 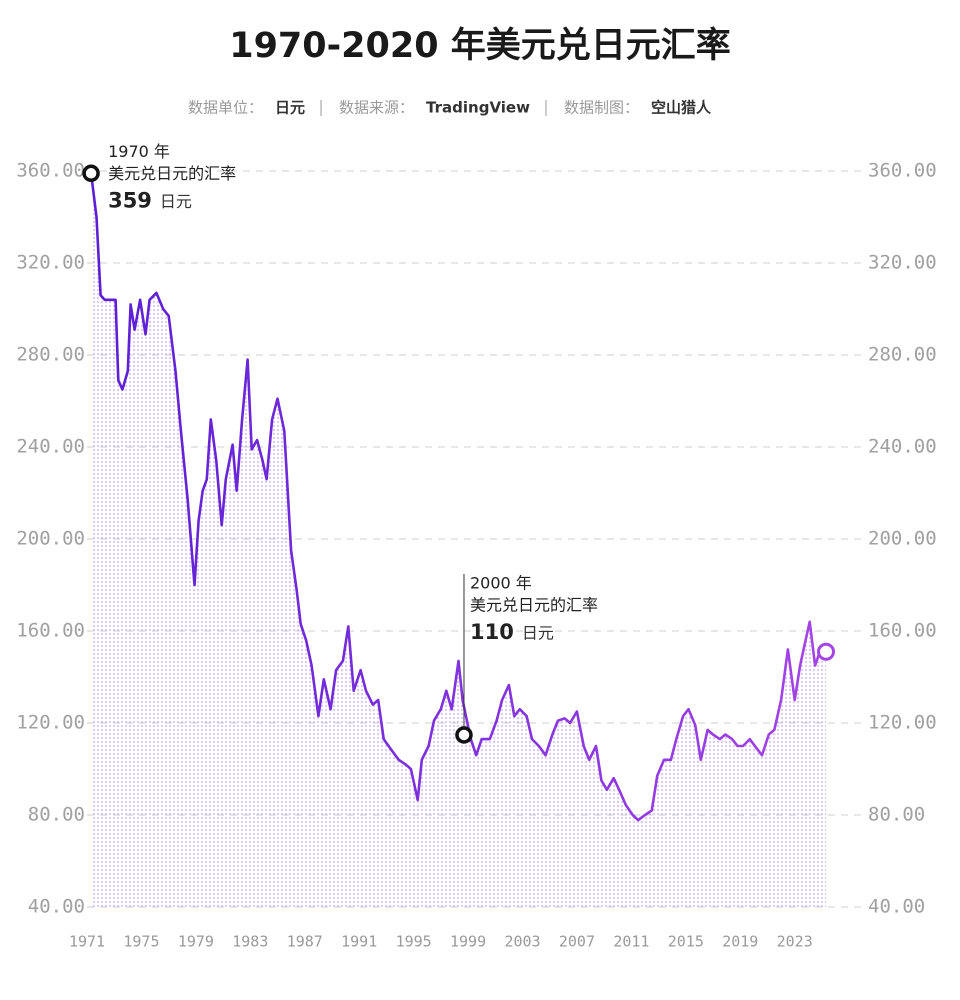 What do you see at coordinates (56, 907) in the screenshot?
I see `y-tick-label: 40.00` at bounding box center [56, 907].